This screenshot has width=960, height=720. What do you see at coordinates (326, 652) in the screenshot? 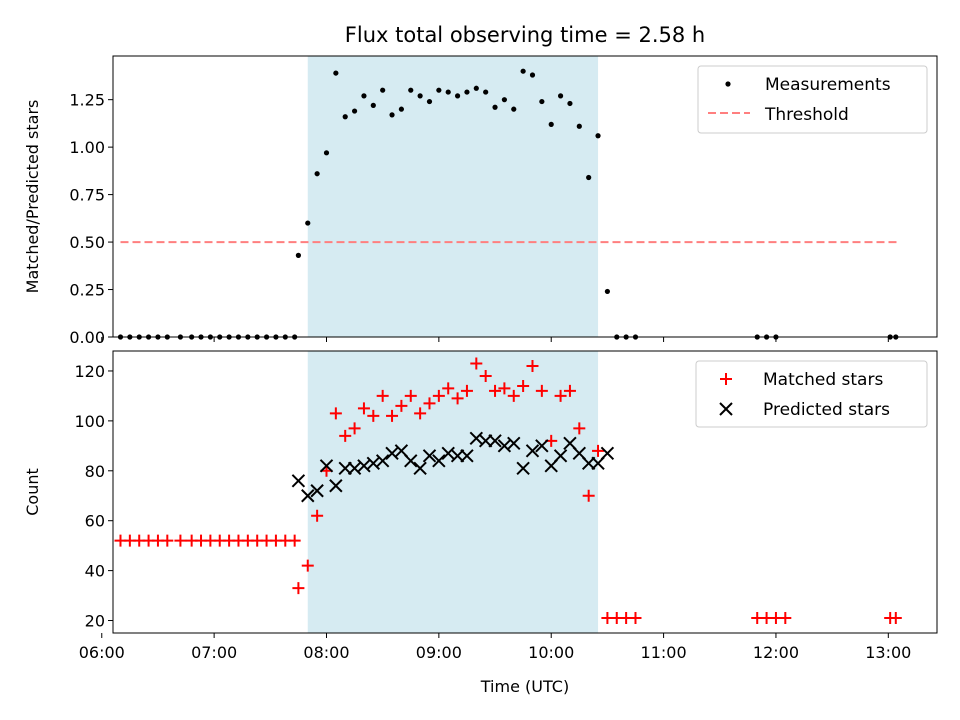
I see `count-x-tick-label: 08:00` at bounding box center [326, 652].